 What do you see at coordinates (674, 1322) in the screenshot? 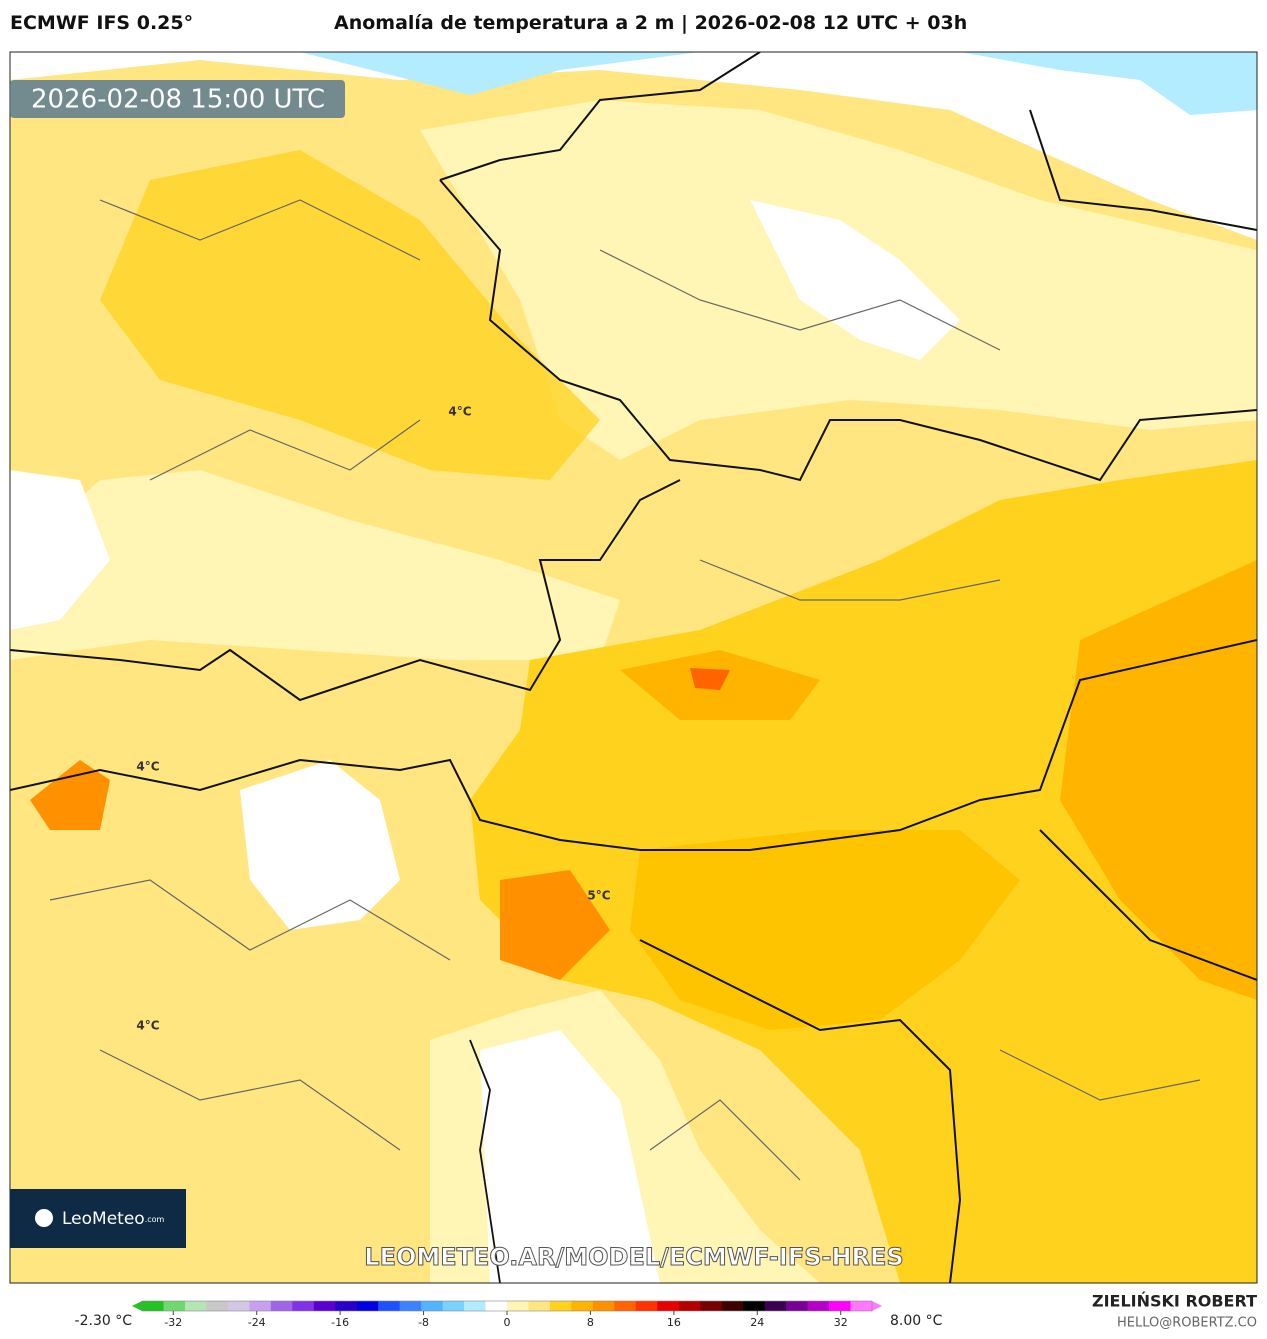
I see `colorbar-tick-label: 16` at bounding box center [674, 1322].